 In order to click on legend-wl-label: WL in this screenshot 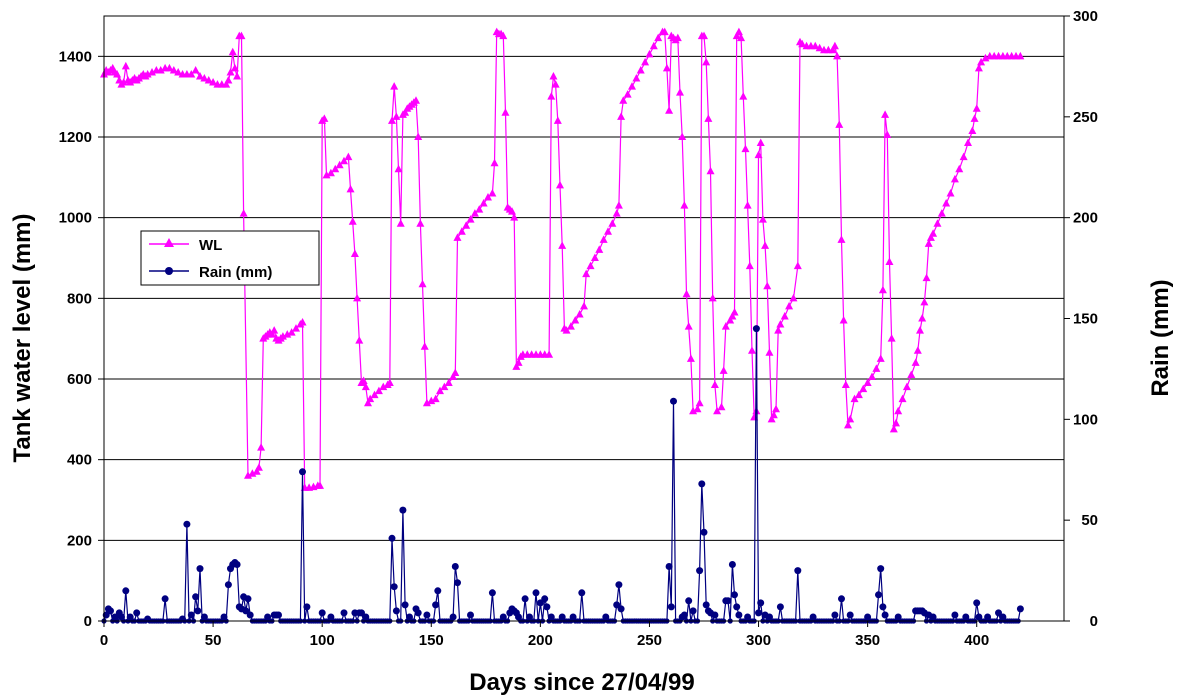, I will do `click(210, 245)`.